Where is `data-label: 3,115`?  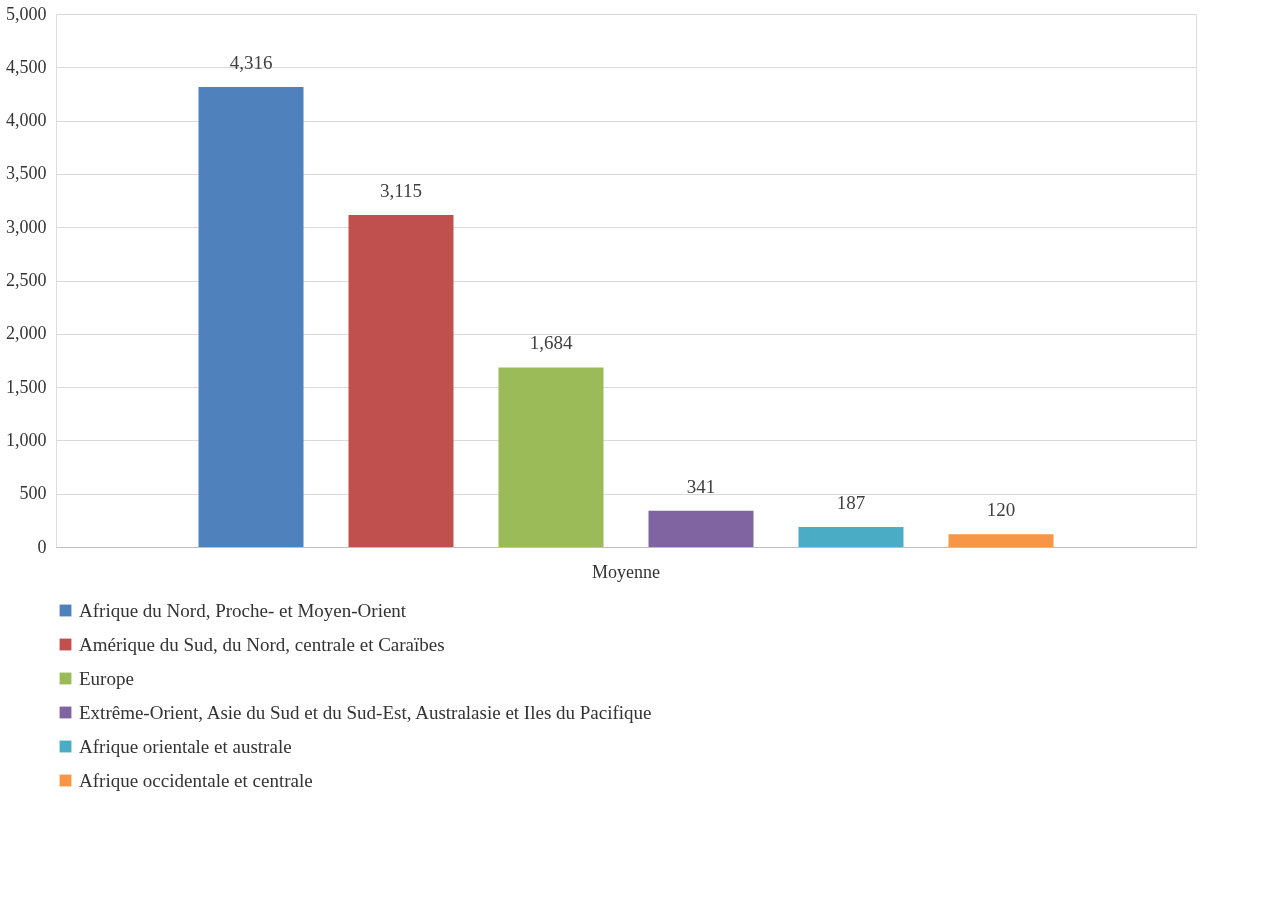 data-label: 3,115 is located at coordinates (401, 190).